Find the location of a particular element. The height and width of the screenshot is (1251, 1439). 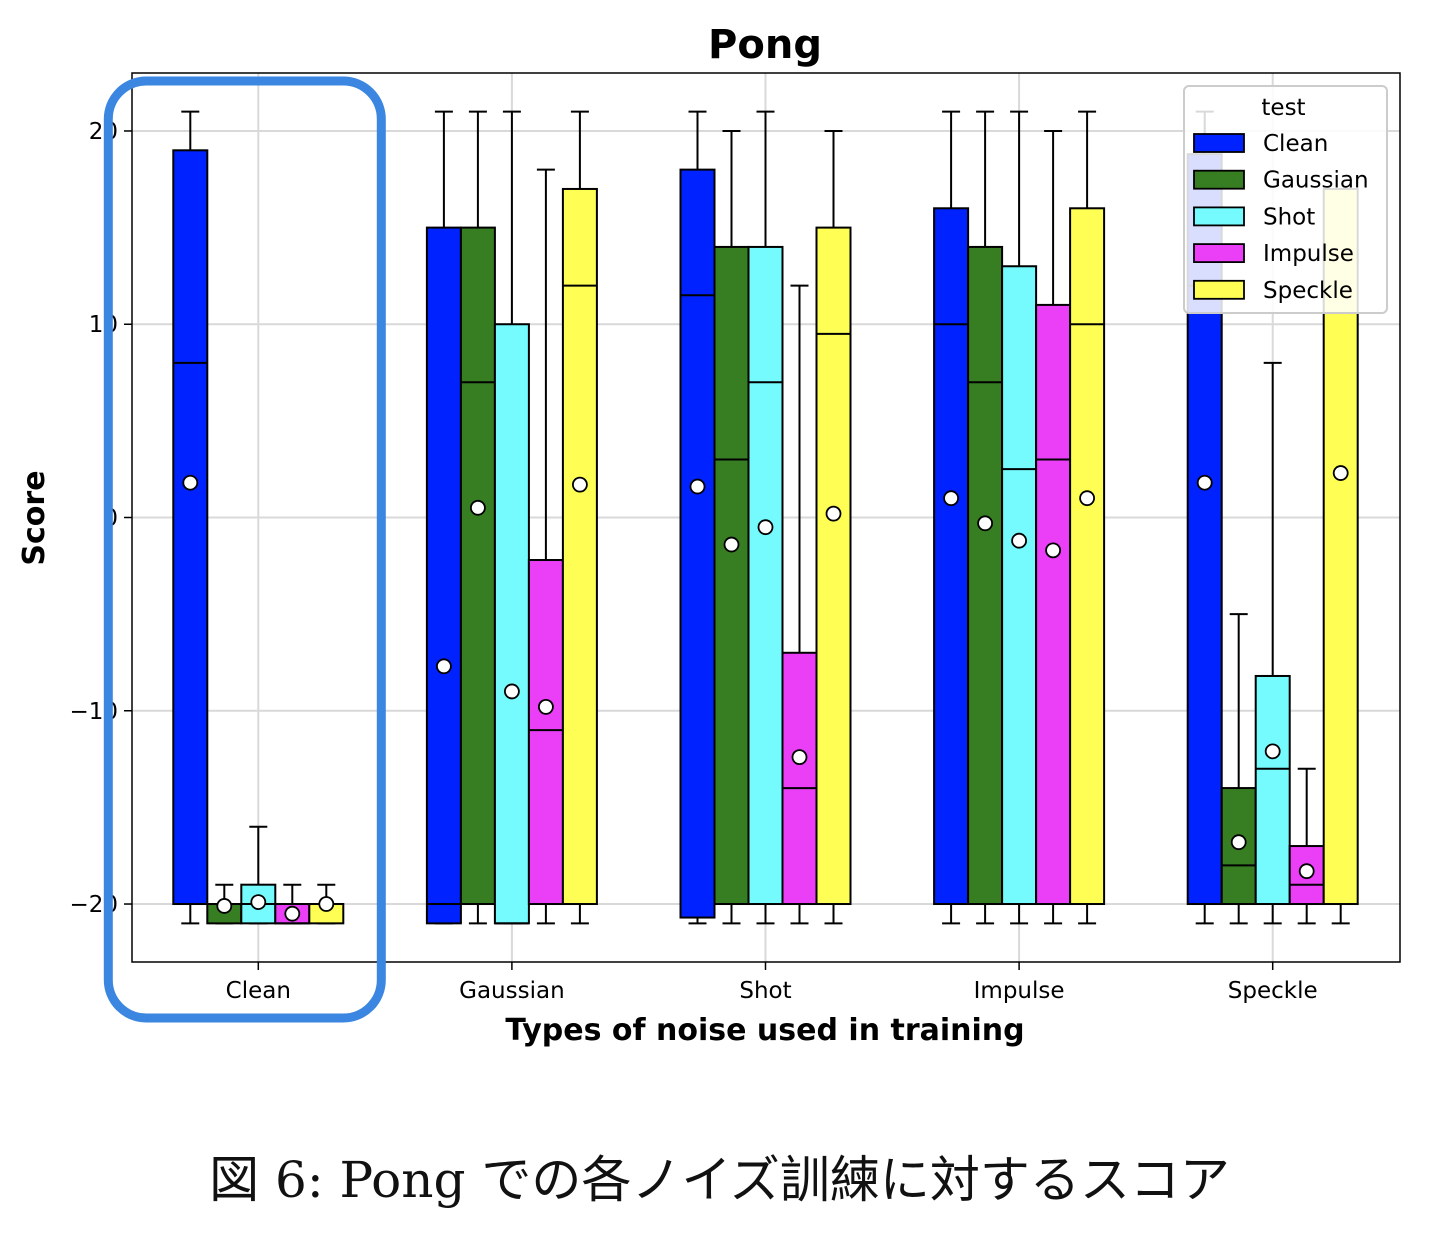

x-tick-label-shot: Shot is located at coordinates (765, 991).